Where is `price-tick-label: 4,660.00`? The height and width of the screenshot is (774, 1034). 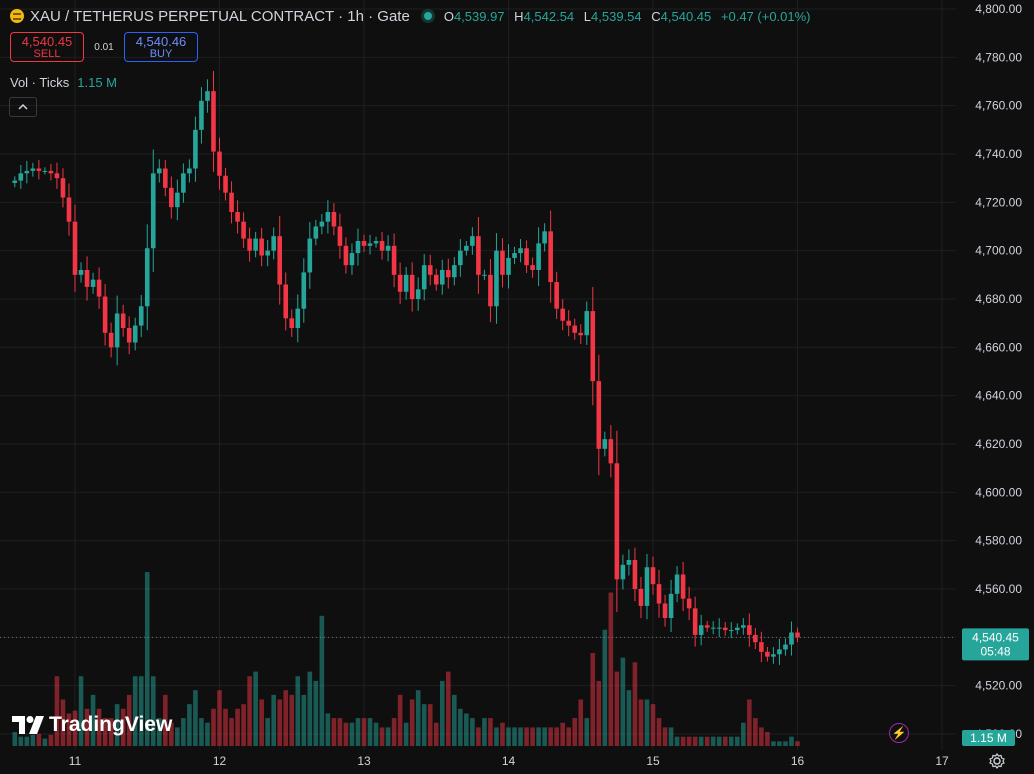 price-tick-label: 4,660.00 is located at coordinates (998, 347).